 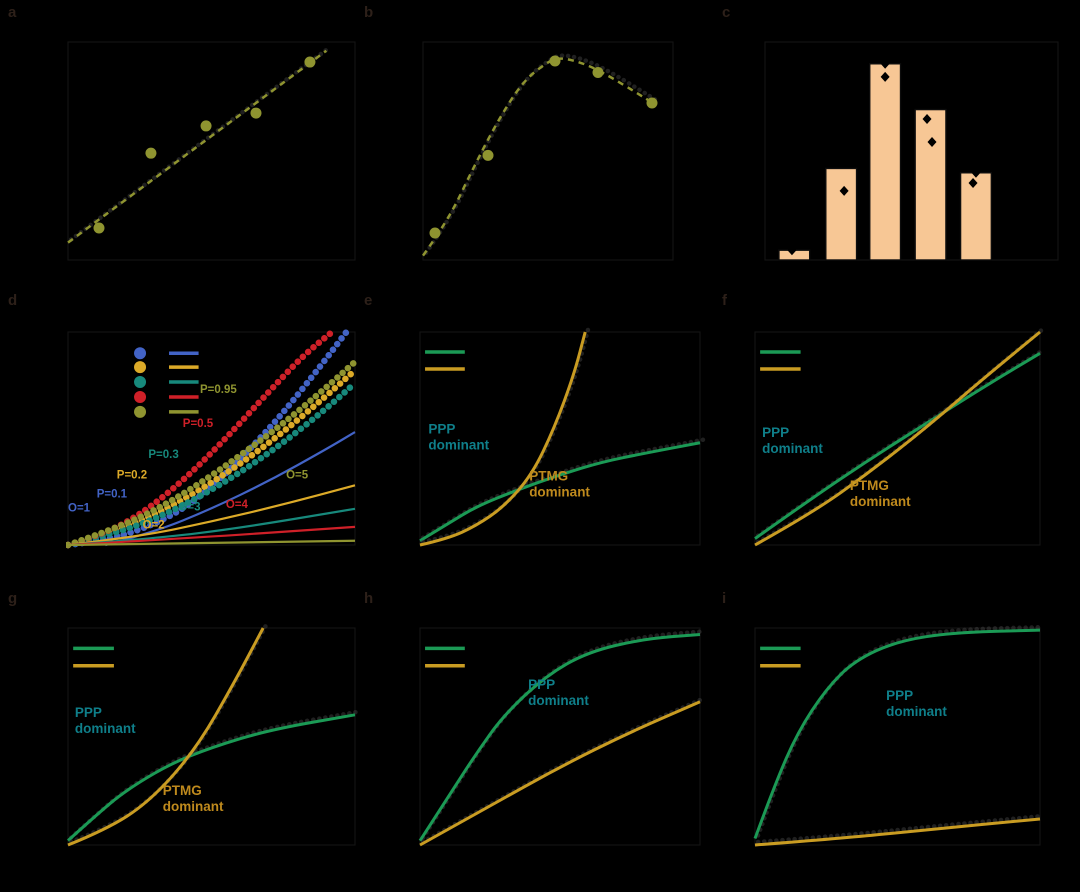 I want to click on panel-a-series-fit-line, so click(x=197, y=146).